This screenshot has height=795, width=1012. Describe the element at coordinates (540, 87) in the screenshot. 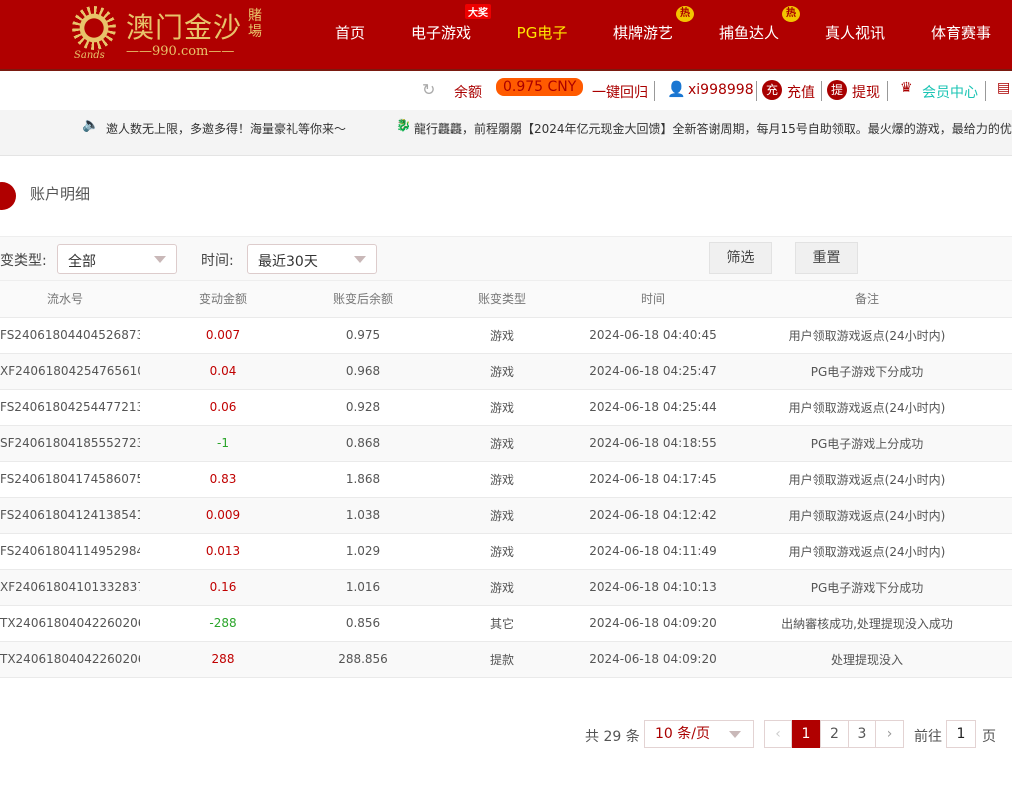

I see `balance-value: 0.975 CNY` at that location.